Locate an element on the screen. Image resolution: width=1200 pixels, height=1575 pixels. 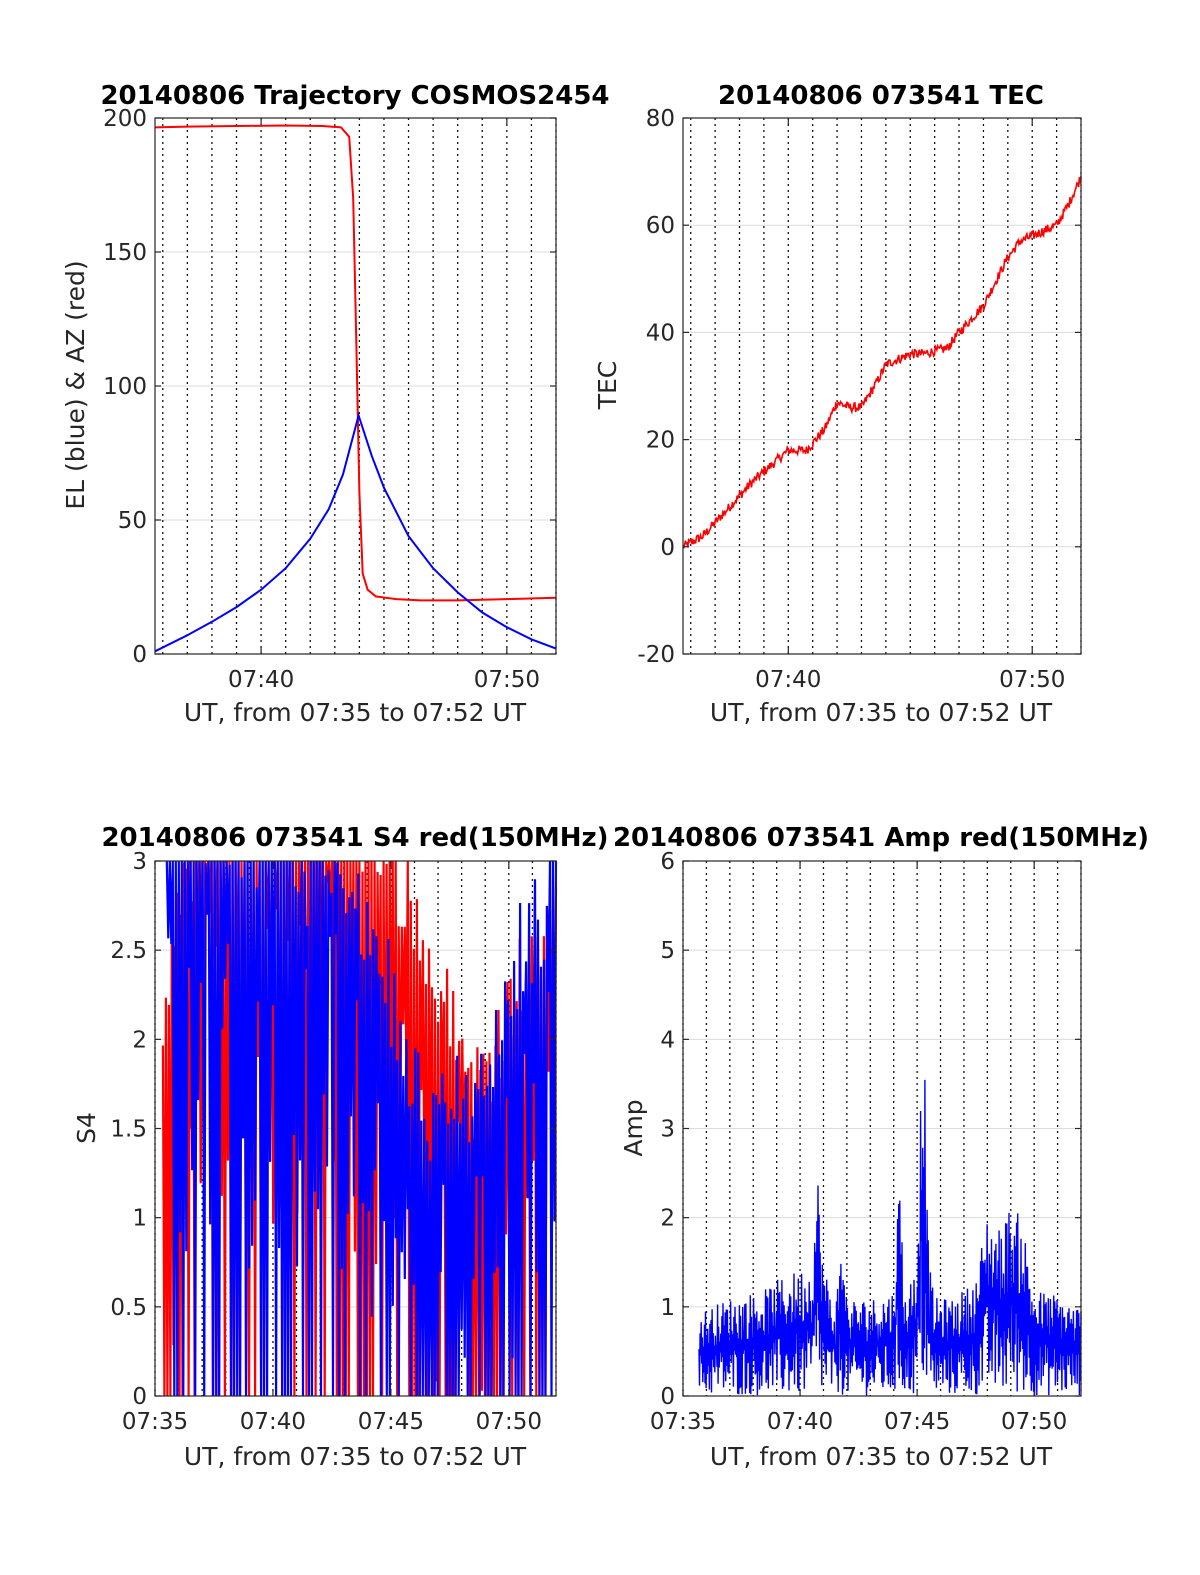
y-tick-label: 50 is located at coordinates (132, 521).